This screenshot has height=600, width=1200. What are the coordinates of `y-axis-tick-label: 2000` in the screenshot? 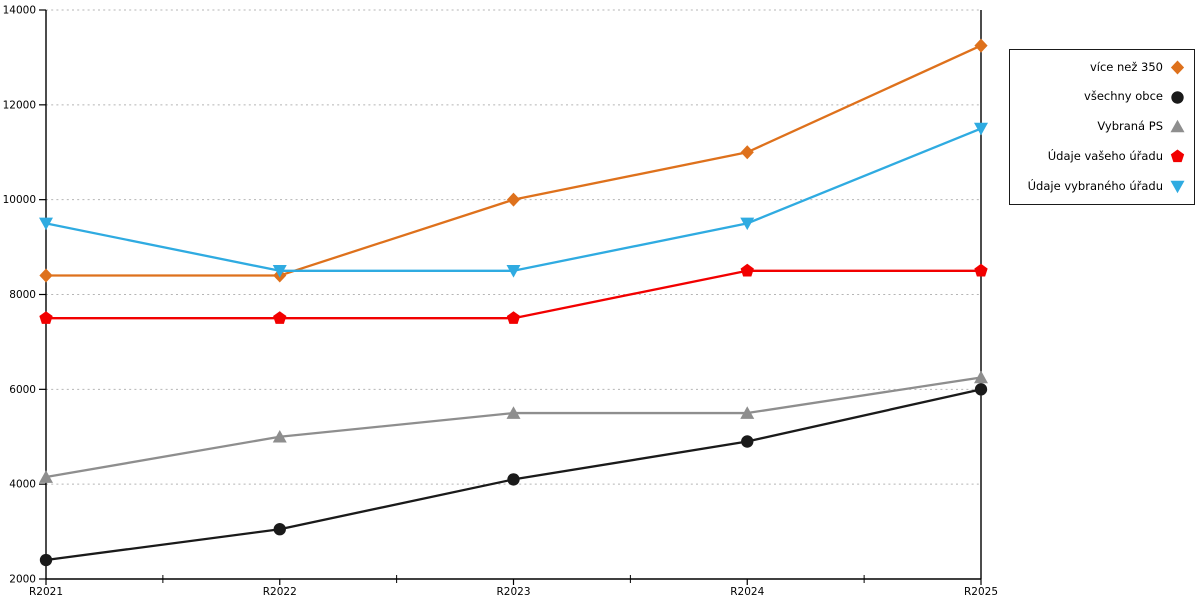 It's located at (22, 580).